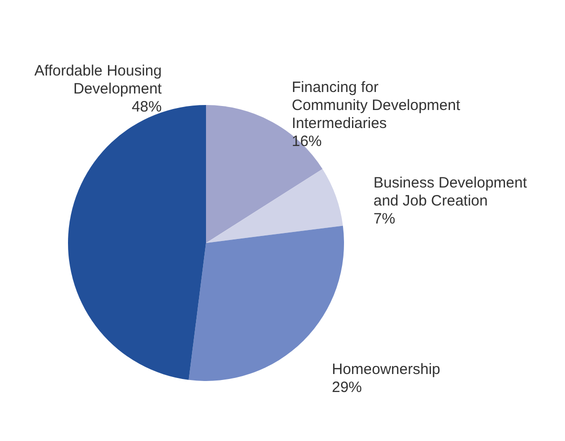  Describe the element at coordinates (347, 387) in the screenshot. I see `data-label: 29%` at that location.